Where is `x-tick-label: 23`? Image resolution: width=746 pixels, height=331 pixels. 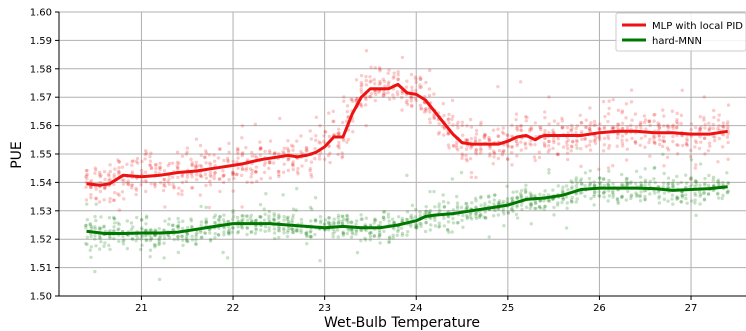
x-tick-label: 23 is located at coordinates (324, 308).